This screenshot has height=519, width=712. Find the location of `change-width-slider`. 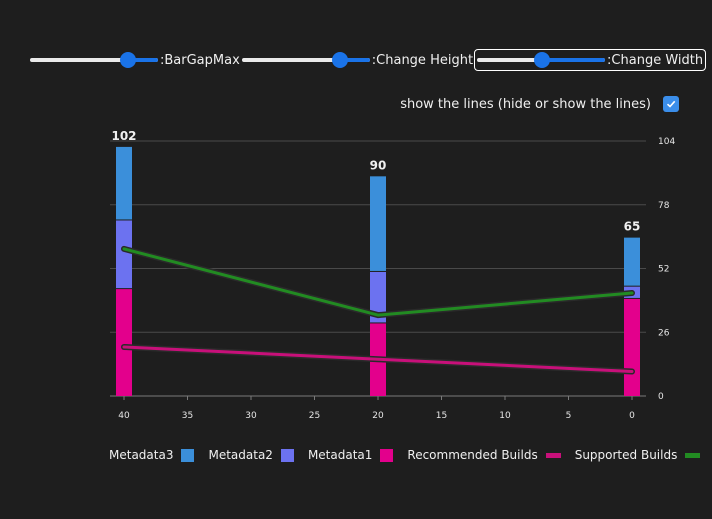

change-width-slider is located at coordinates (541, 60).